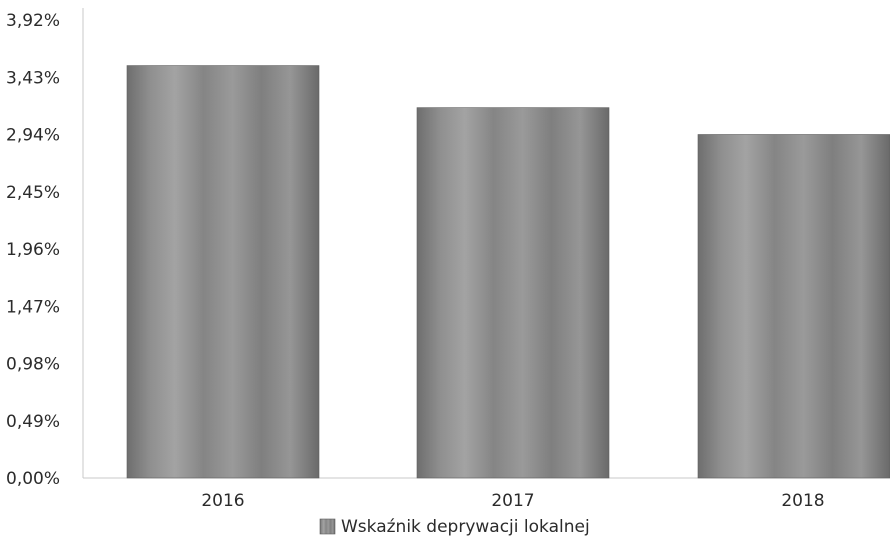 The height and width of the screenshot is (557, 890). What do you see at coordinates (513, 293) in the screenshot?
I see `bar-2017` at bounding box center [513, 293].